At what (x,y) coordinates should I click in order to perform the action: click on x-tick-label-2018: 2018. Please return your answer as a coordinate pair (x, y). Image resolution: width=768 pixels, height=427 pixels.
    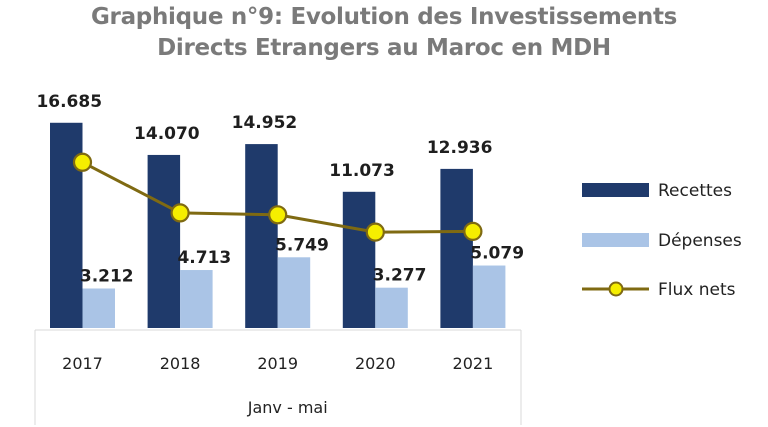
    Looking at the image, I should click on (180, 363).